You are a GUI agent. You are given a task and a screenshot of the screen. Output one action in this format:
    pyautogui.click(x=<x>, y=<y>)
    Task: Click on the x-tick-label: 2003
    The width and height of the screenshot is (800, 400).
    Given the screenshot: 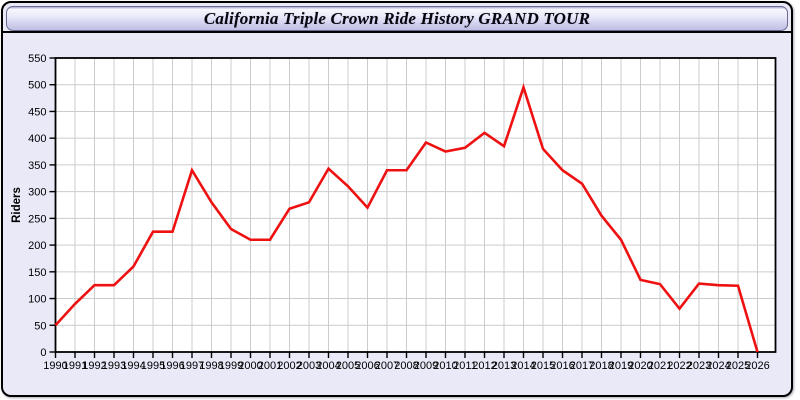 What is the action you would take?
    pyautogui.click(x=309, y=366)
    